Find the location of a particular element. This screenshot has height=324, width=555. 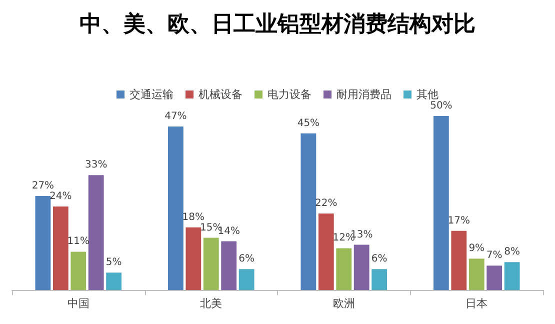

x-tick-label: 北美 is located at coordinates (211, 303).